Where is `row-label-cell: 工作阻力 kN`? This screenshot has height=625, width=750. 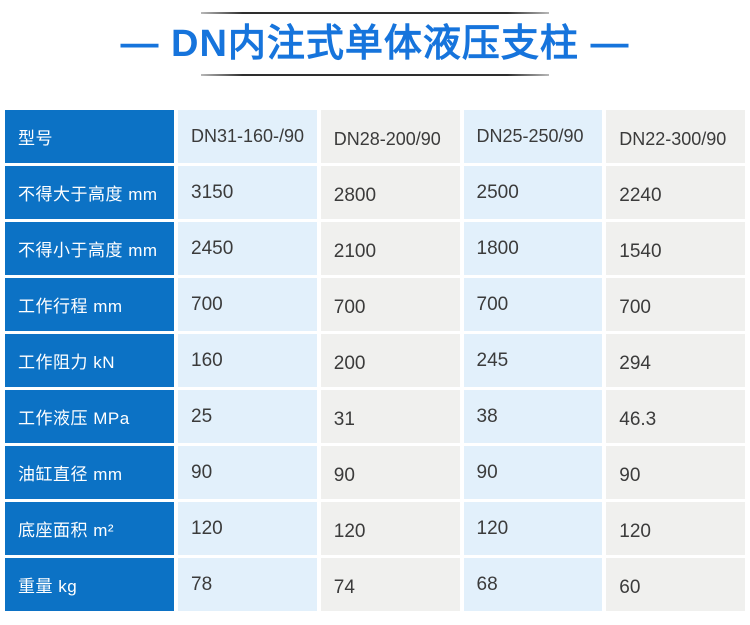
row-label-cell: 工作阻力 kN is located at coordinates (89, 360).